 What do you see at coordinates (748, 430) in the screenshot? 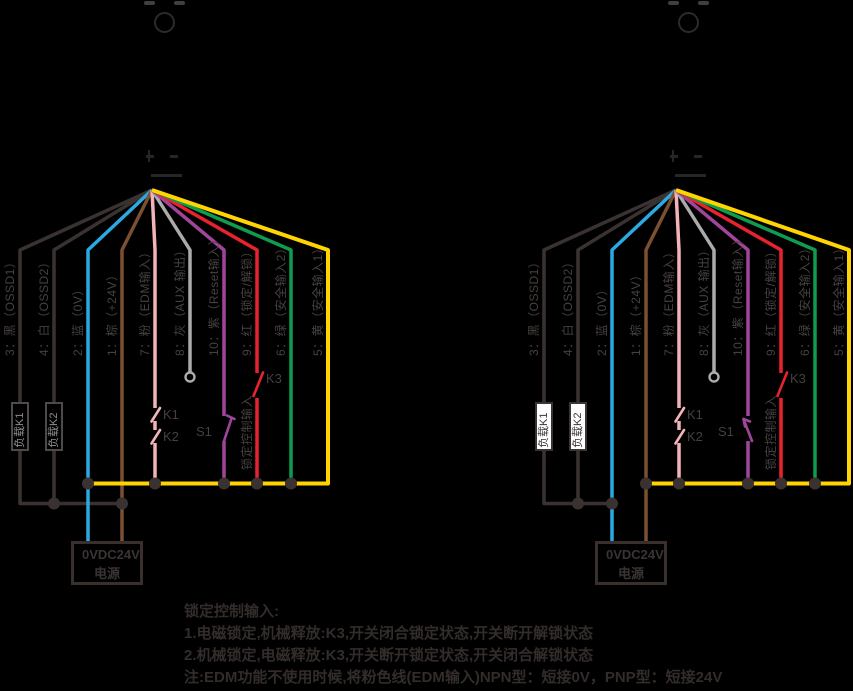
I see `right-switch-s1-contact` at bounding box center [748, 430].